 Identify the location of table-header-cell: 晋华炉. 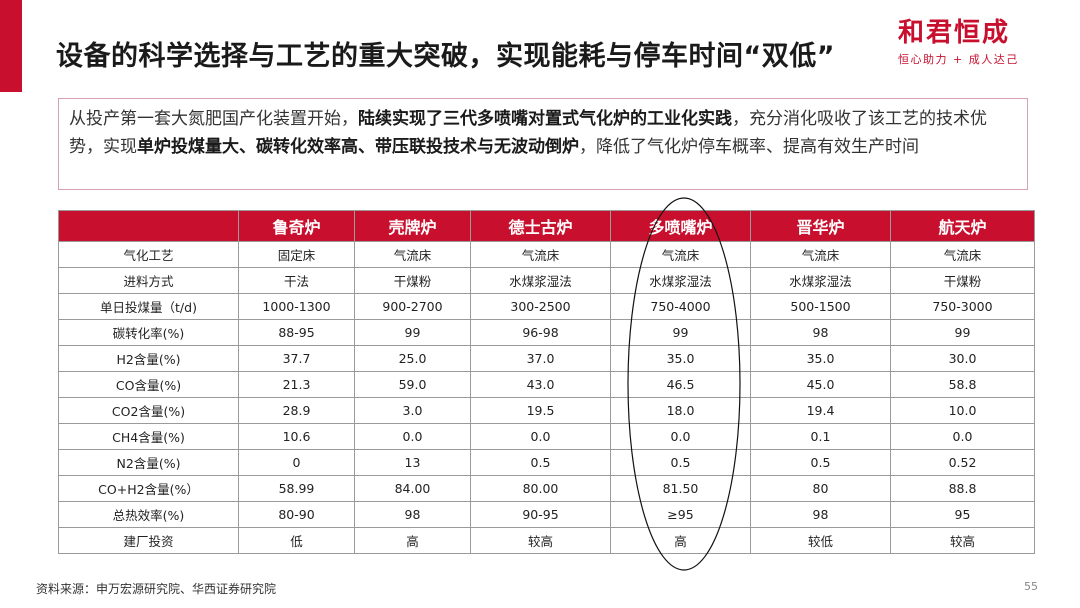
(820, 226).